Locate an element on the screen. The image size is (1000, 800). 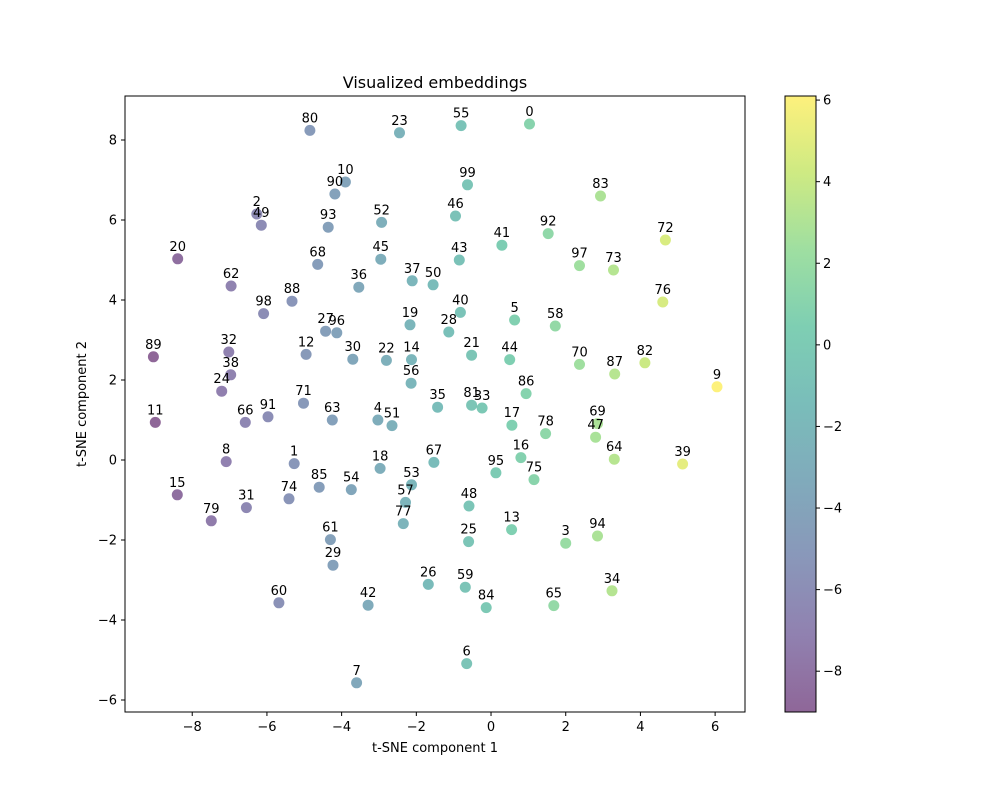
y-tick-label: 2 is located at coordinates (113, 381).